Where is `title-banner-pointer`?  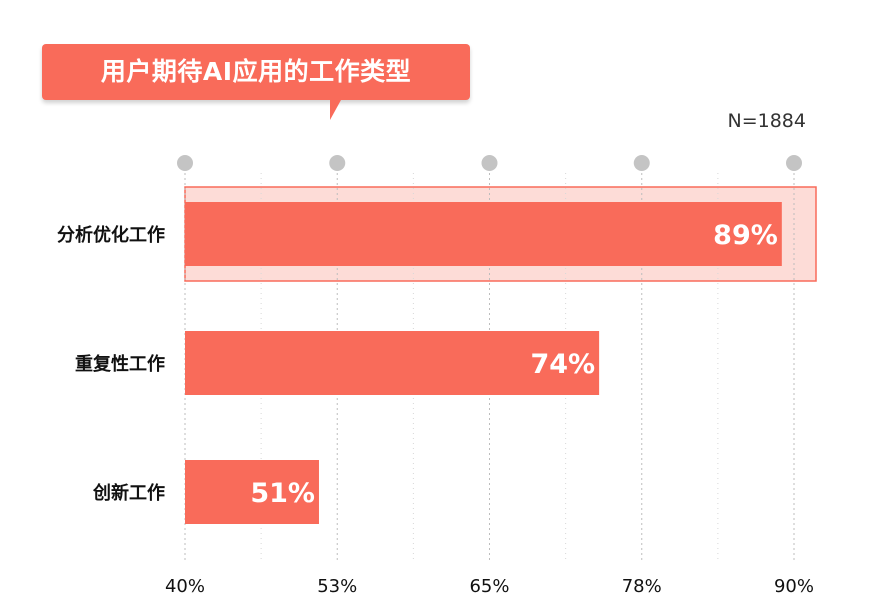
title-banner-pointer is located at coordinates (335, 110).